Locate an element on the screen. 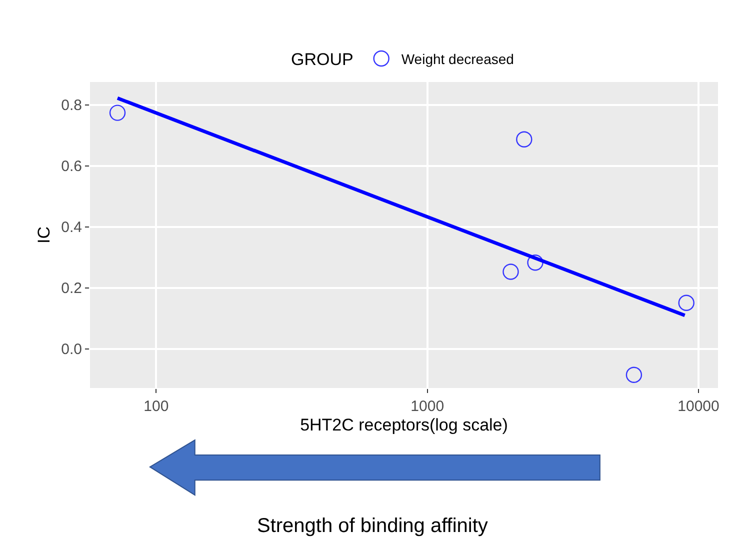 This screenshot has width=750, height=546. legend-label: Weight decreased is located at coordinates (457, 58).